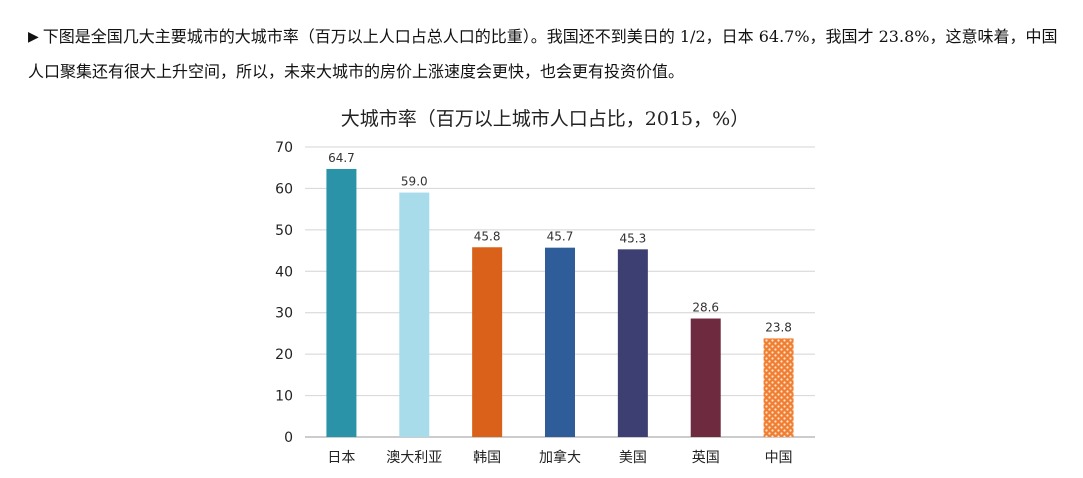 Image resolution: width=1083 pixels, height=478 pixels. Describe the element at coordinates (487, 458) in the screenshot. I see `x-tick-label: 韩国` at that location.